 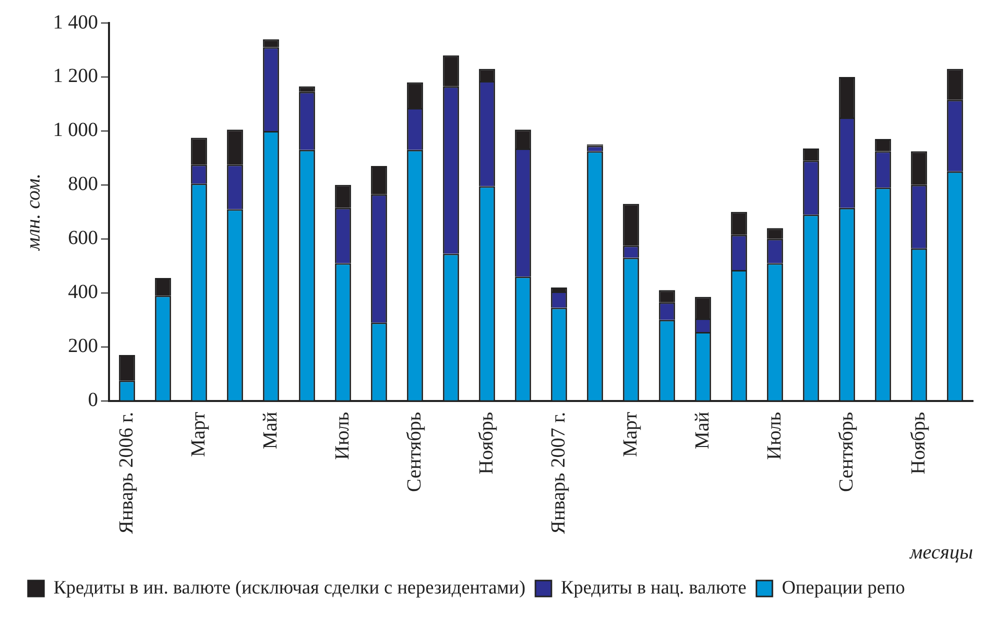 I want to click on y-tick-label: 1 000, so click(x=75, y=130).